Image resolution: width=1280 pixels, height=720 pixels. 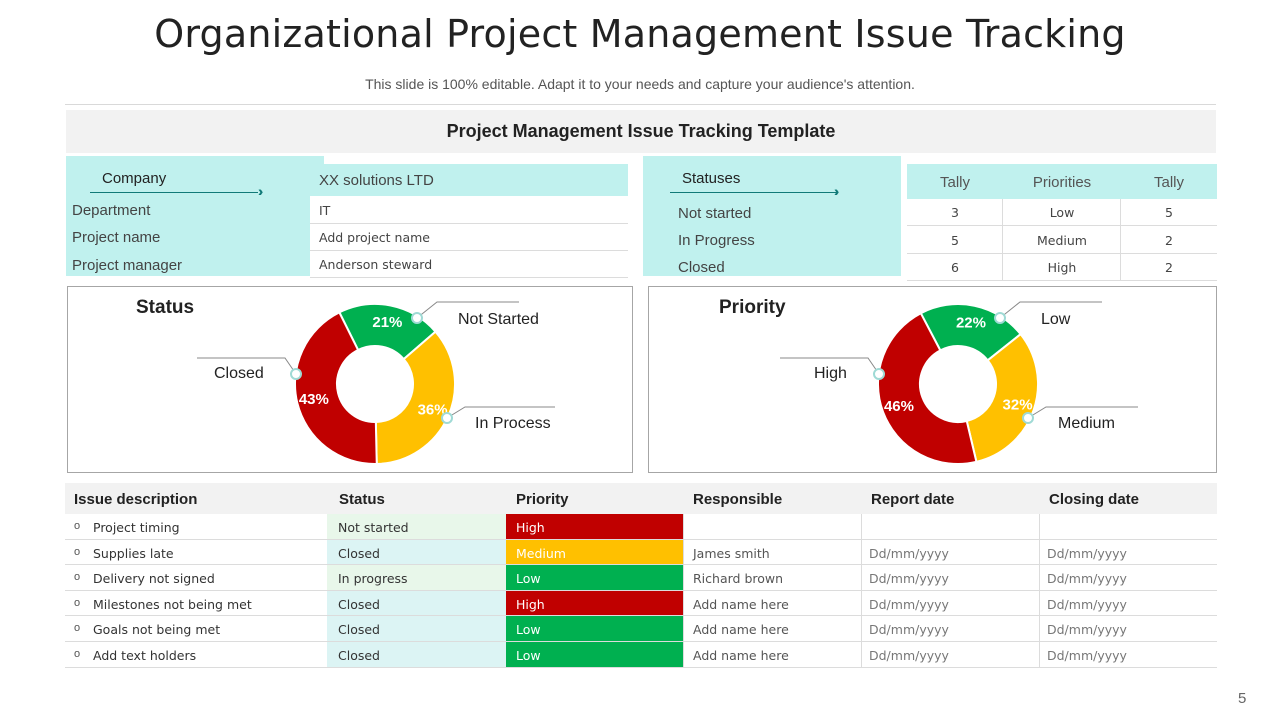 I want to click on status-cell: In progress, so click(x=416, y=578).